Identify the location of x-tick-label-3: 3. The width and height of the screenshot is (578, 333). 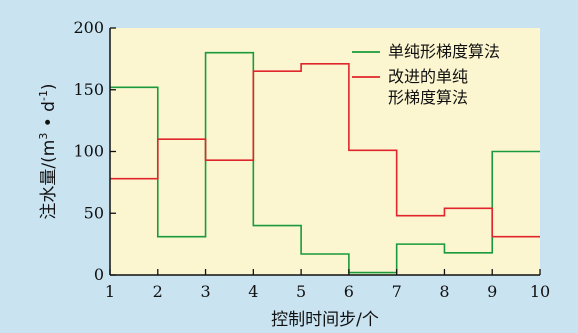
(205, 291).